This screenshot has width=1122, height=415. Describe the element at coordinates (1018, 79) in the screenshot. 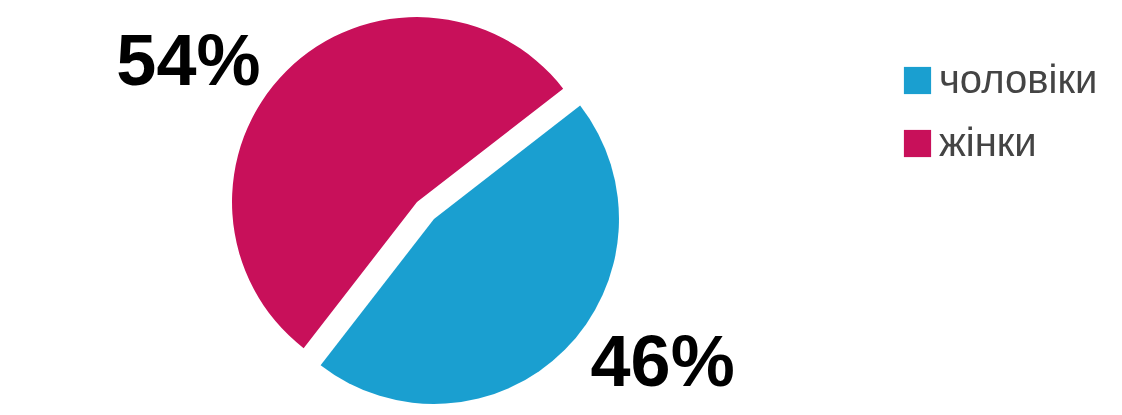

I see `legend-label: чоловіки` at that location.